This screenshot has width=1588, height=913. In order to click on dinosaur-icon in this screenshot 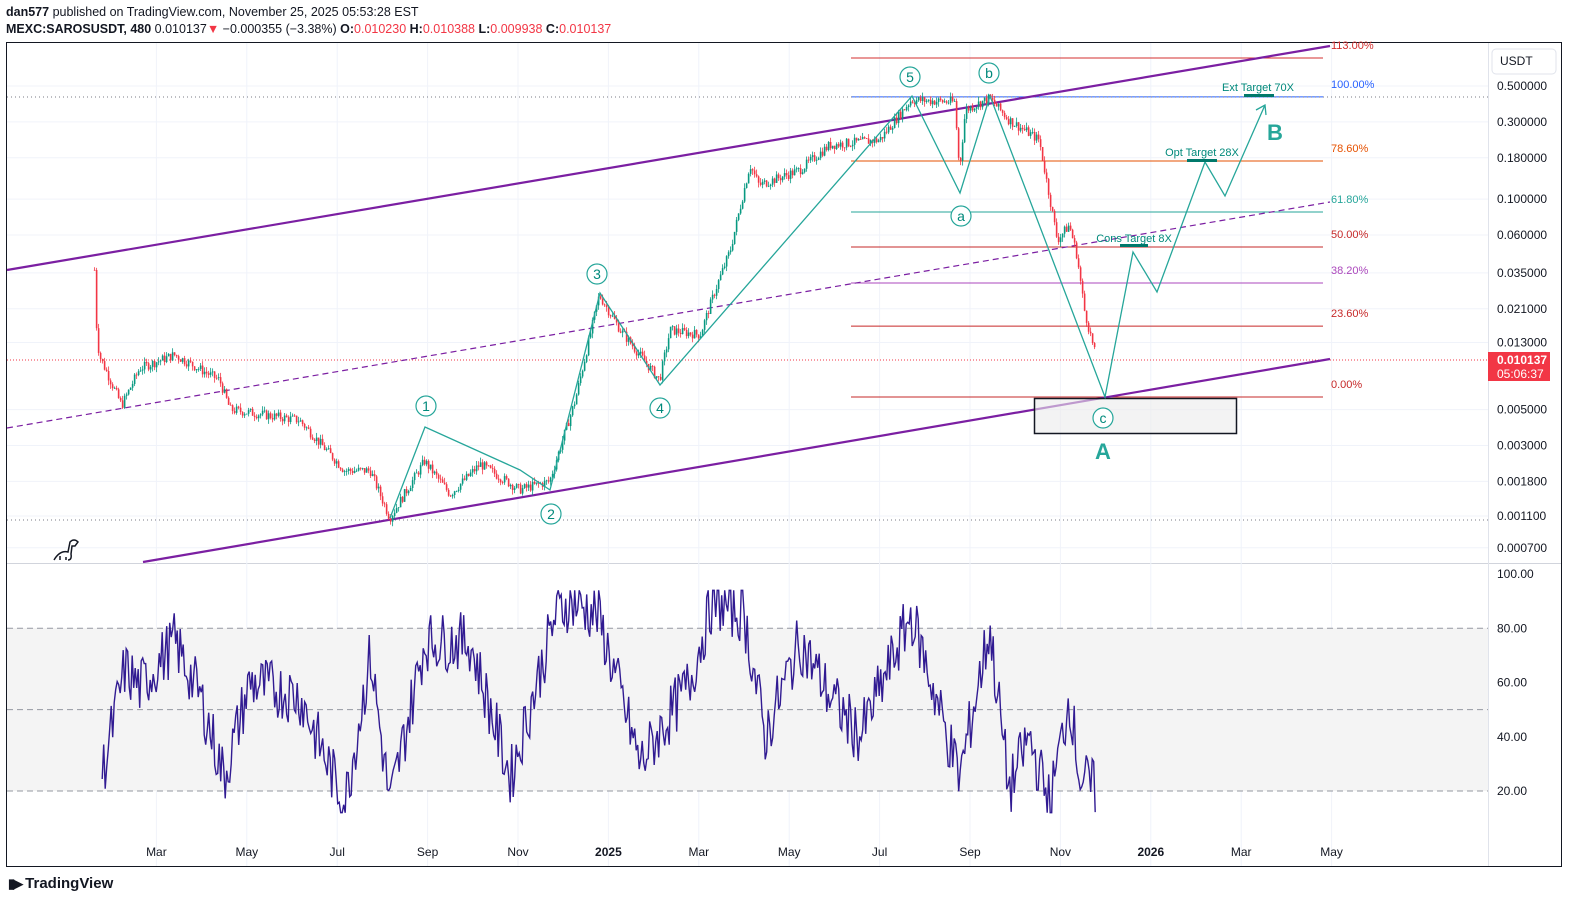, I will do `click(66, 550)`.